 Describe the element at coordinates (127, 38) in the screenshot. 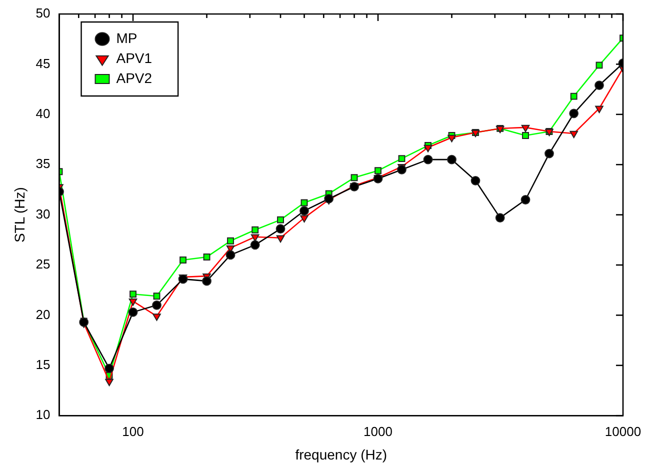

I see `legend-label: MP` at that location.